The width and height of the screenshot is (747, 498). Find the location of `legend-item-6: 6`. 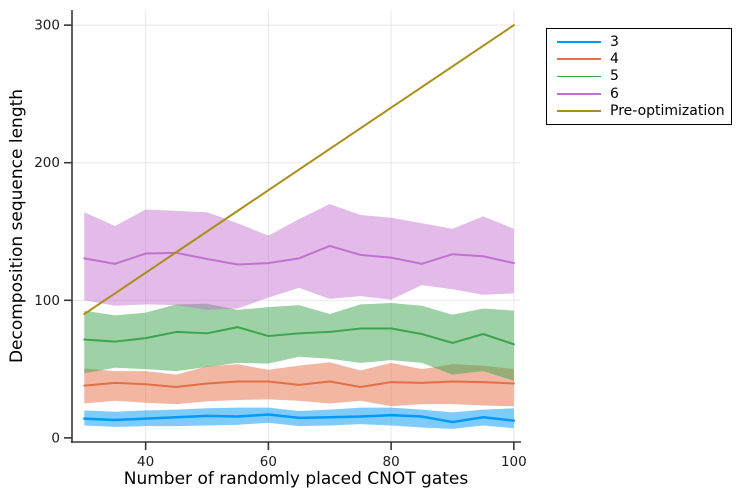

legend-item-6: 6 is located at coordinates (639, 94).